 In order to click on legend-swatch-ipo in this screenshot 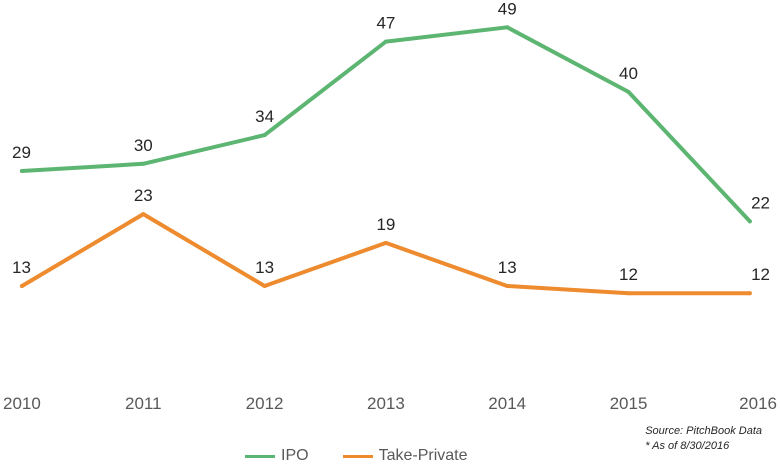, I will do `click(260, 456)`.